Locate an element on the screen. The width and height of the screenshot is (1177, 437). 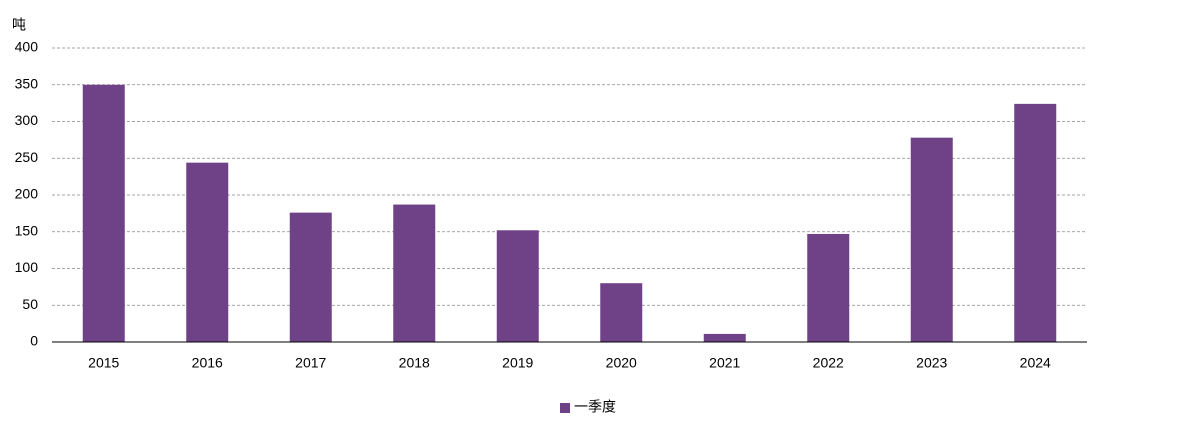
x-tick-label: 2017 is located at coordinates (310, 363).